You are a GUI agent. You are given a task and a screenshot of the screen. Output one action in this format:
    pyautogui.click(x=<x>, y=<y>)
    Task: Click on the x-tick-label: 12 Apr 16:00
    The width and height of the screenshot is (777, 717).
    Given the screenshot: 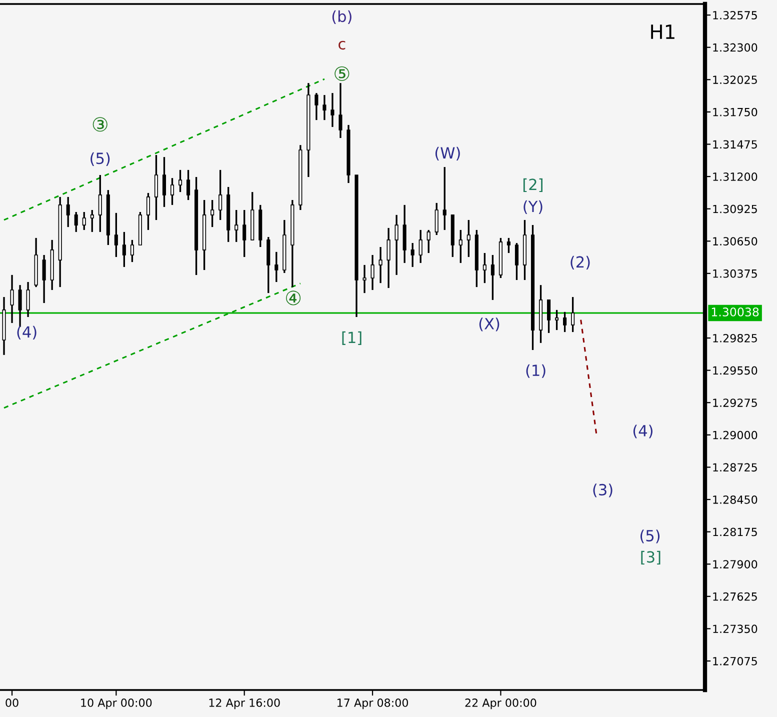 What is the action you would take?
    pyautogui.click(x=244, y=704)
    